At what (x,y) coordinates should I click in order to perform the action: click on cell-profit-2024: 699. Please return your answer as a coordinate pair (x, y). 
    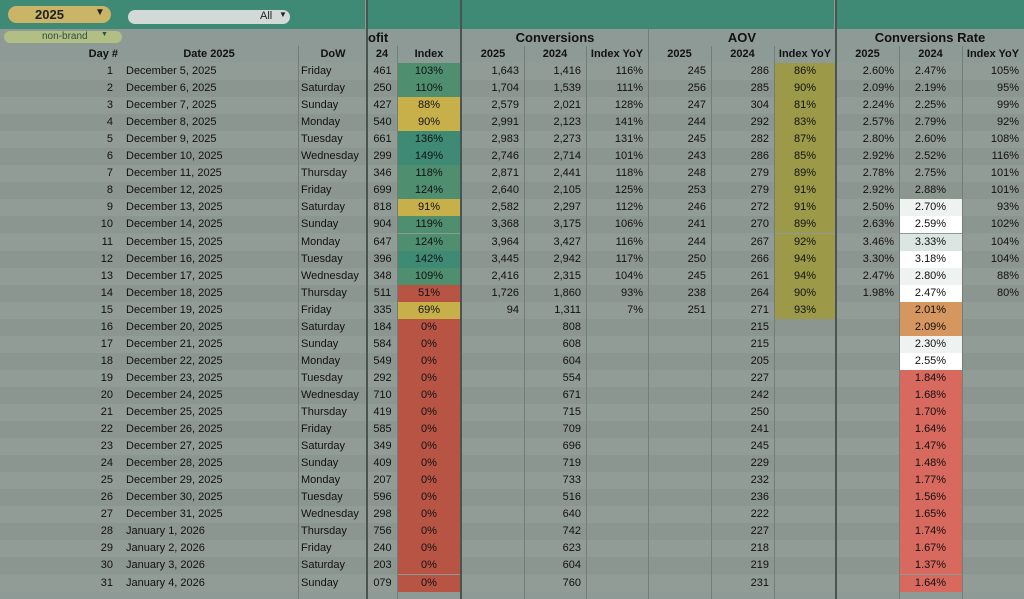
    Looking at the image, I should click on (382, 190).